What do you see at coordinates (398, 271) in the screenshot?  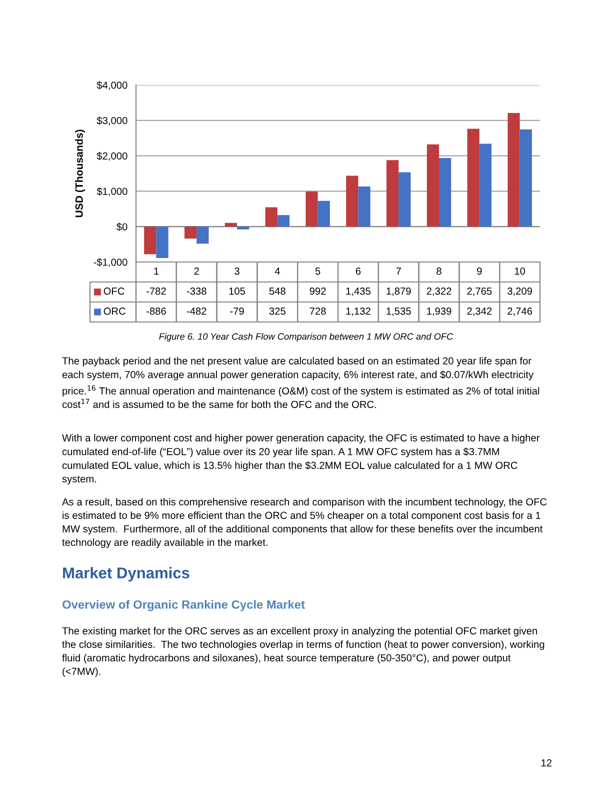 I see `x-tick-label: 7` at bounding box center [398, 271].